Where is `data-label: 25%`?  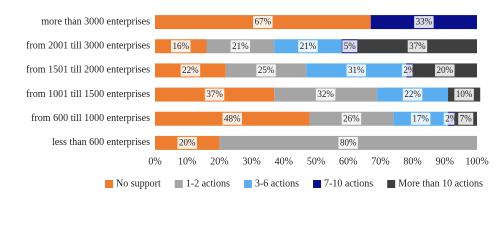 data-label: 25% is located at coordinates (266, 70).